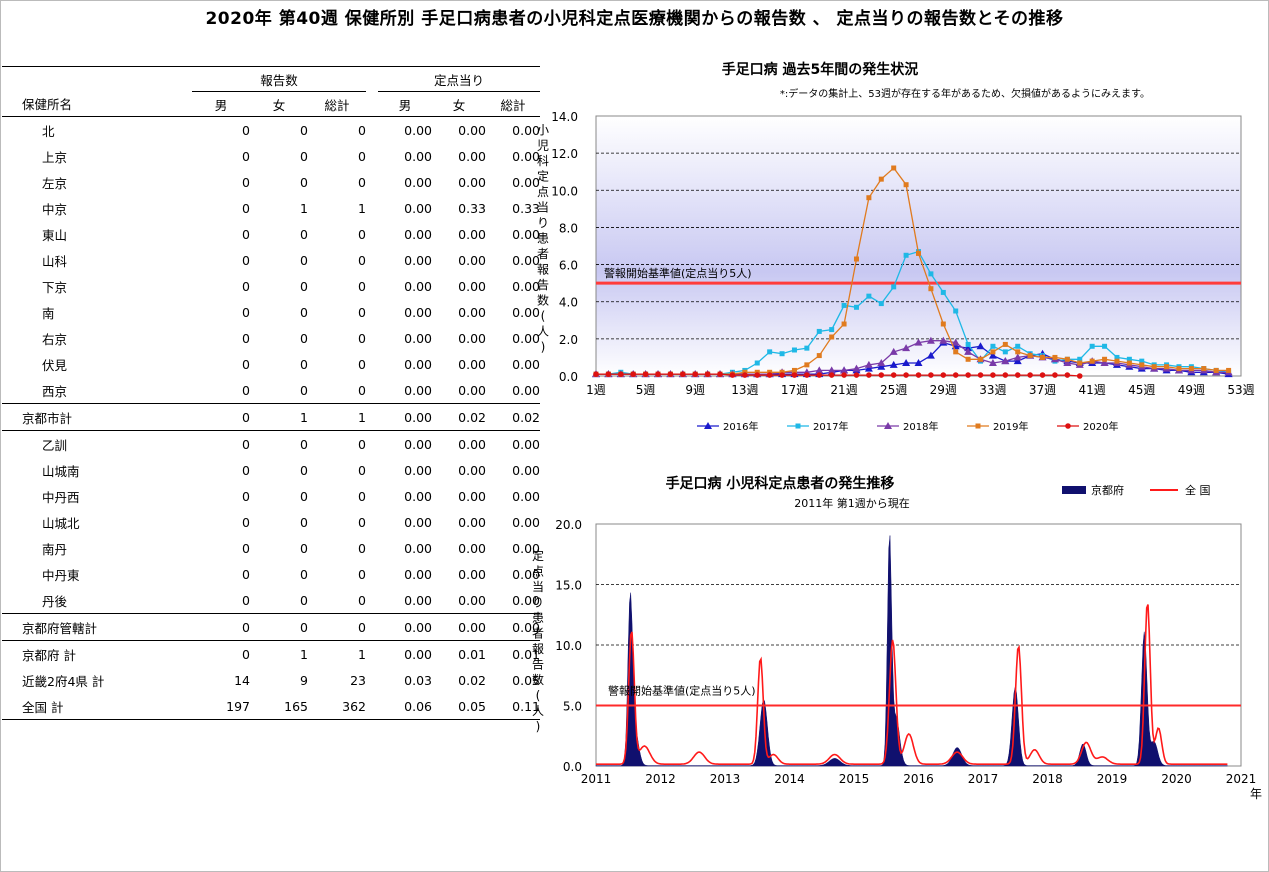 The image size is (1269, 872). Describe the element at coordinates (55, 209) in the screenshot. I see `row-name: 中京` at that location.